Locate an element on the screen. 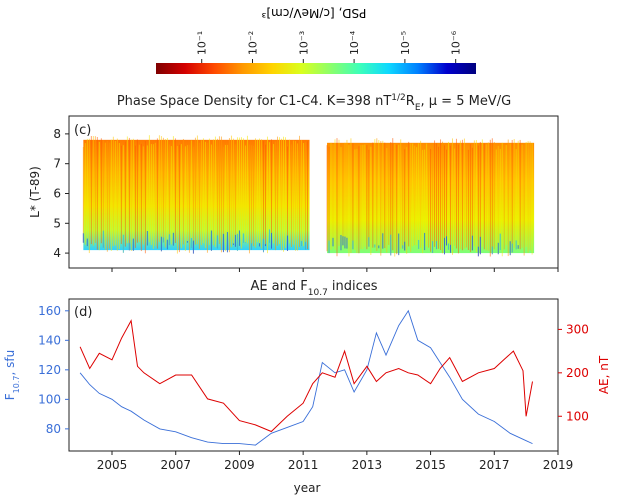  indices-xlabel: year is located at coordinates (307, 488).